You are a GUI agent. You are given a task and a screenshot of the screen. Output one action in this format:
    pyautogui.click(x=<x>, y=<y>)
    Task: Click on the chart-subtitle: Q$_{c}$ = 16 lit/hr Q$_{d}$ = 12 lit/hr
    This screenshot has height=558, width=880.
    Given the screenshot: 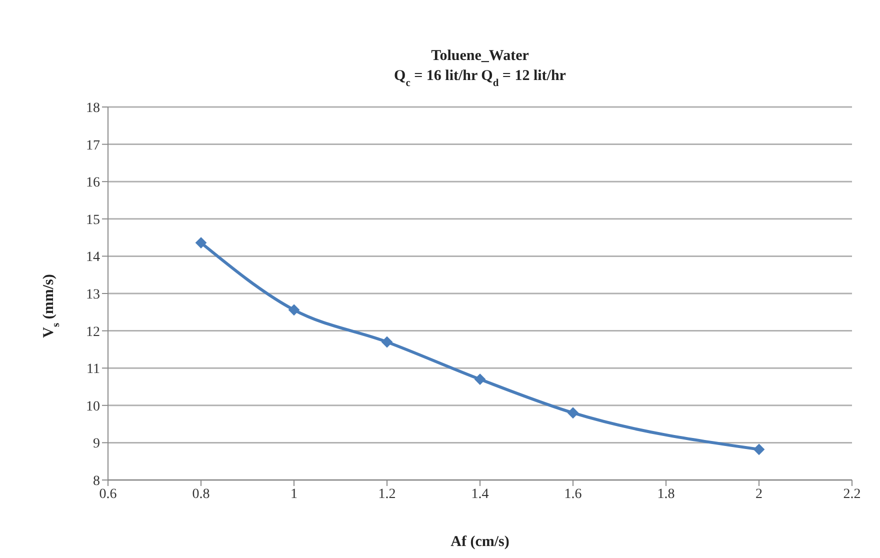 What is the action you would take?
    pyautogui.click(x=480, y=78)
    